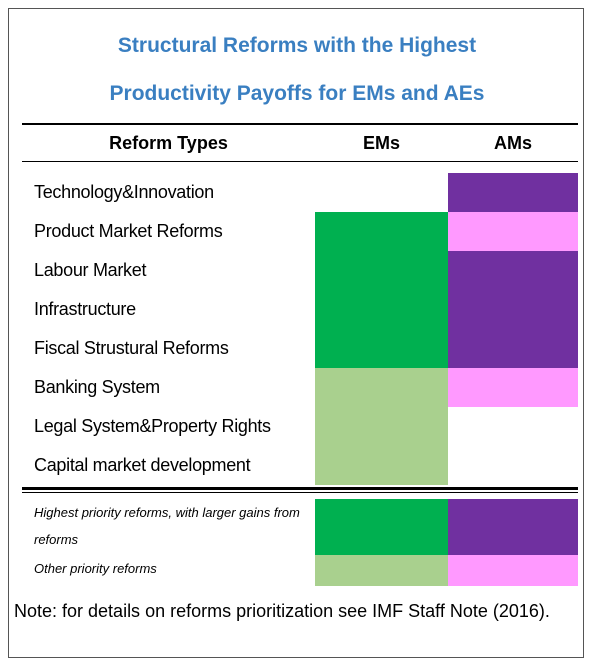  I want to click on row-label: Technology&Innovation, so click(124, 192).